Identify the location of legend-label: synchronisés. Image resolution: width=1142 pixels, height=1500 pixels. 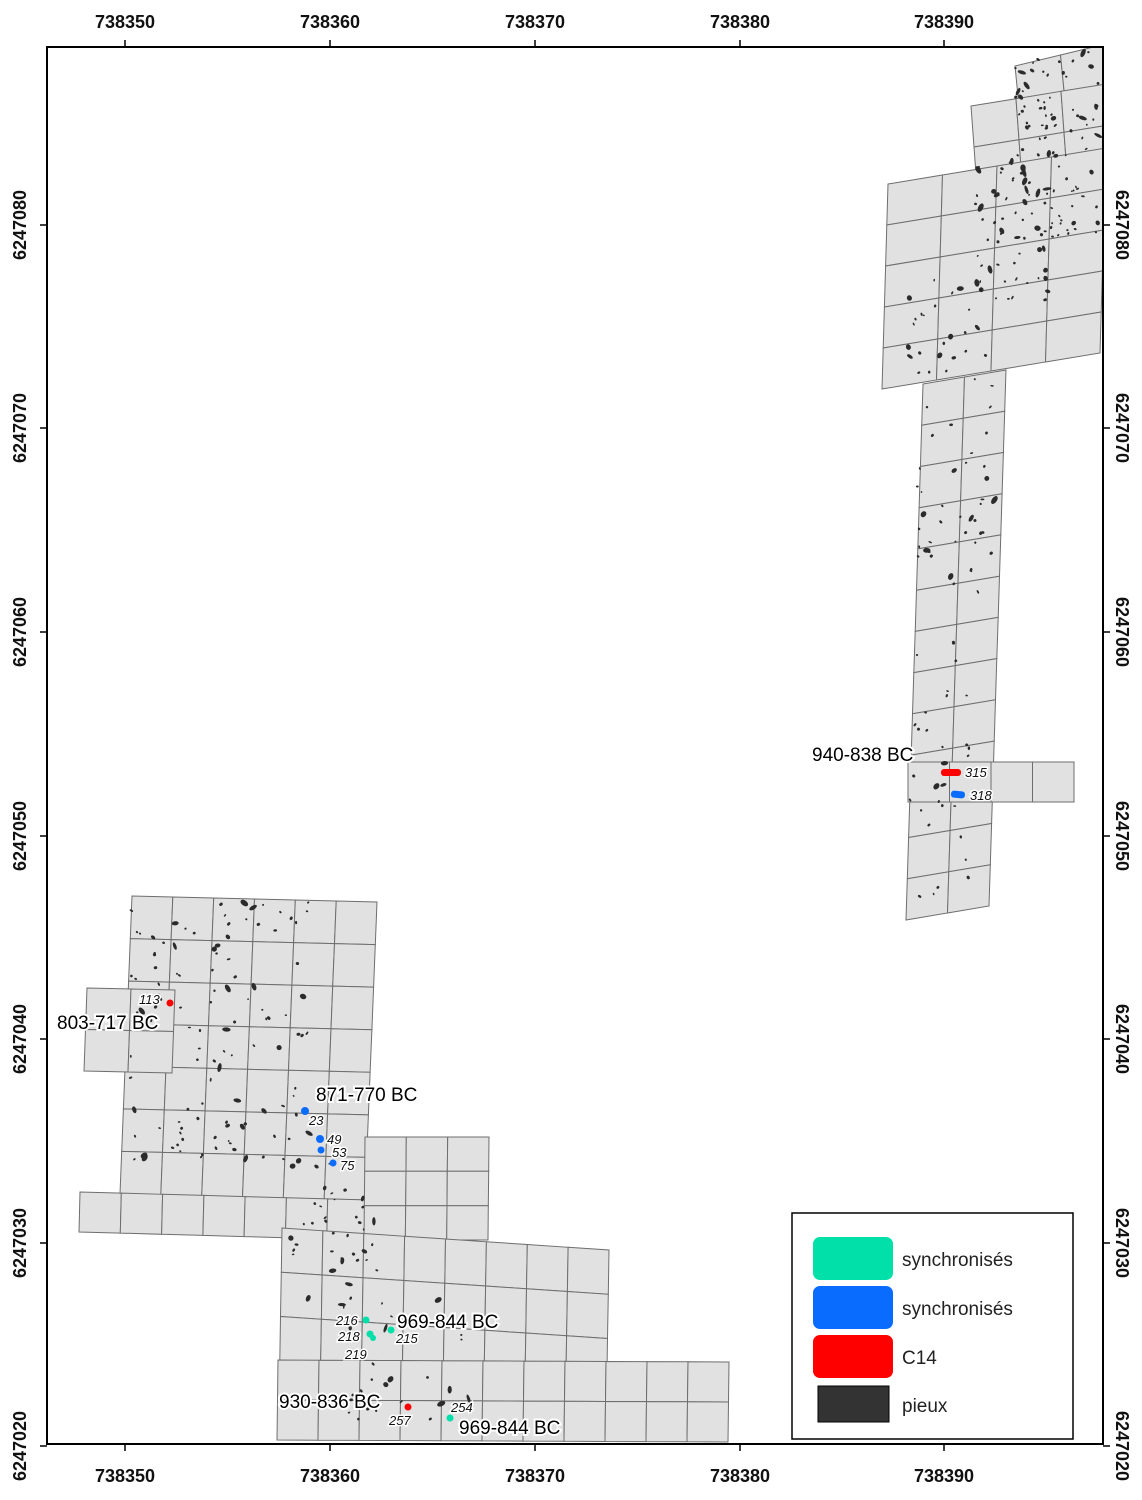
(957, 1309).